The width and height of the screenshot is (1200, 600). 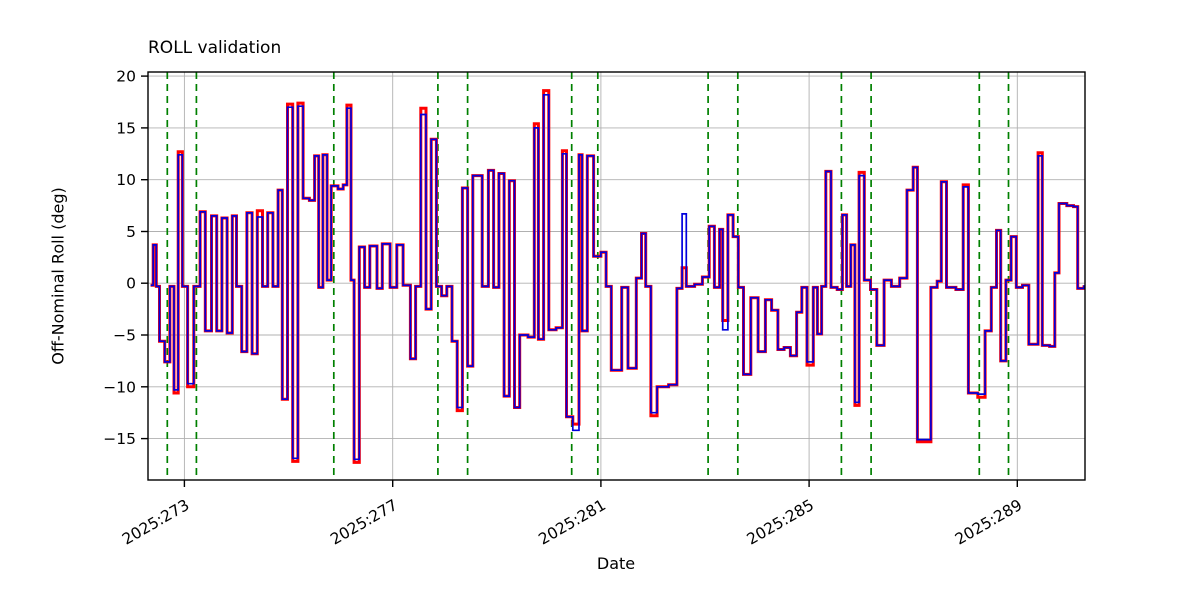 I want to click on chart-title: ROLL validation, so click(x=215, y=48).